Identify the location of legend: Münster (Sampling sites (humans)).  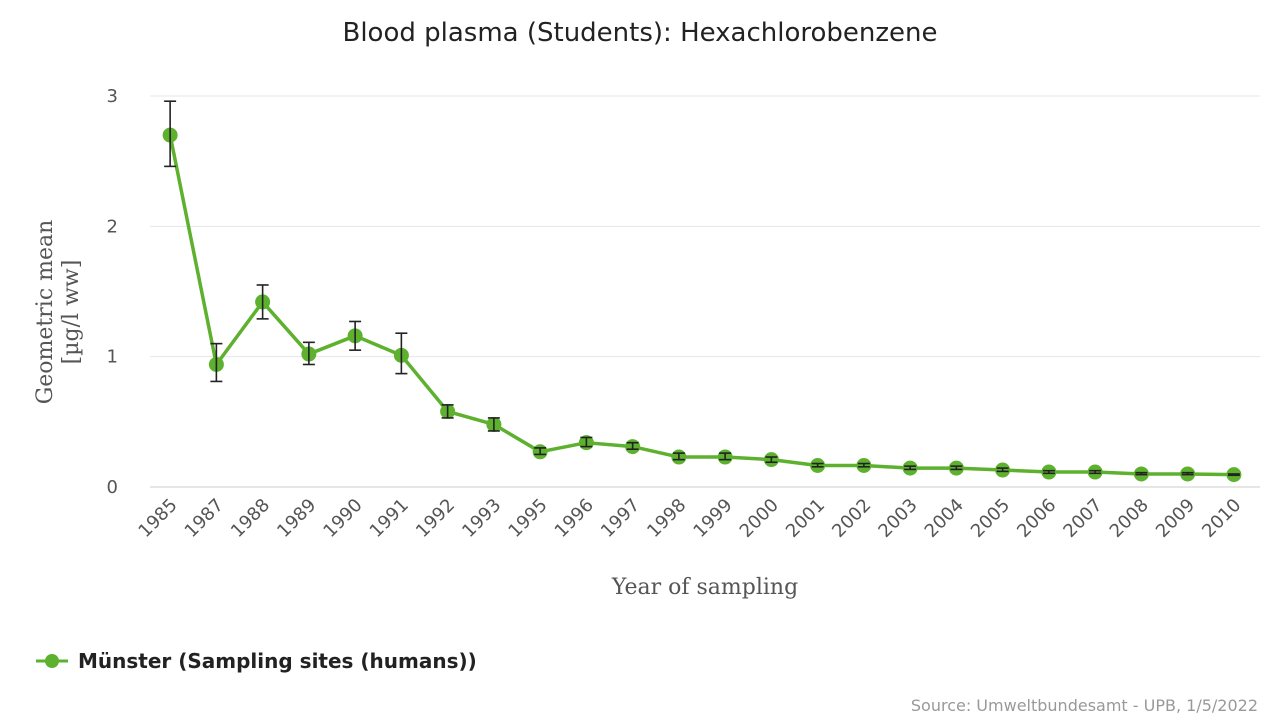
(256, 661).